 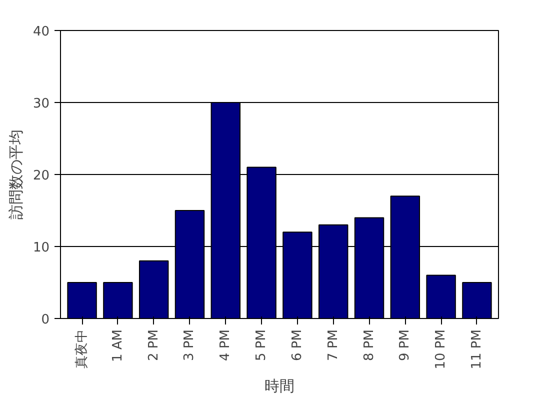 I want to click on y-tick-label: 10, so click(x=41, y=248).